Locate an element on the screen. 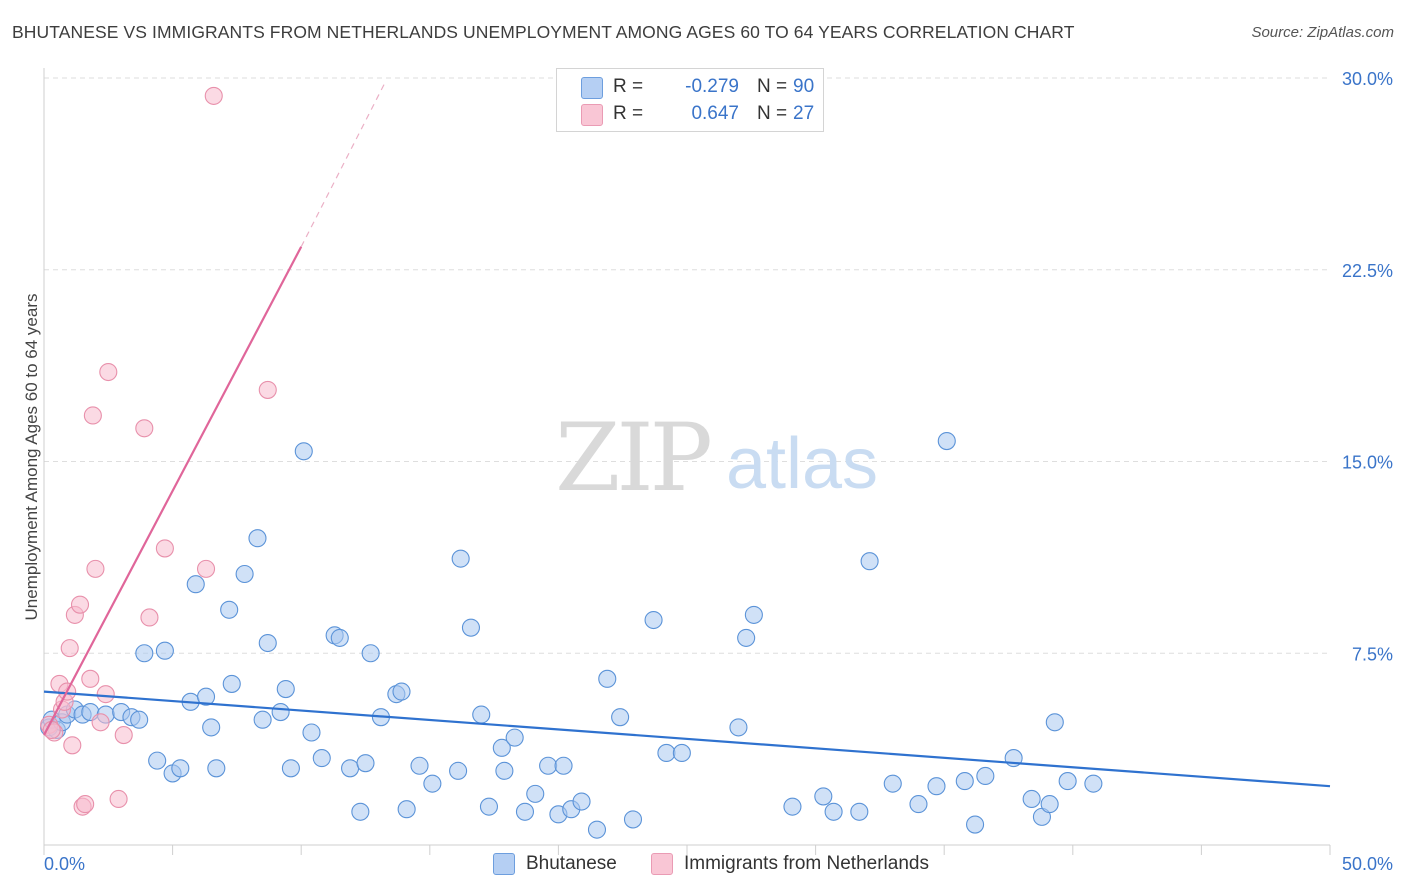  x-tick-label: 50.0% is located at coordinates (1367, 864).